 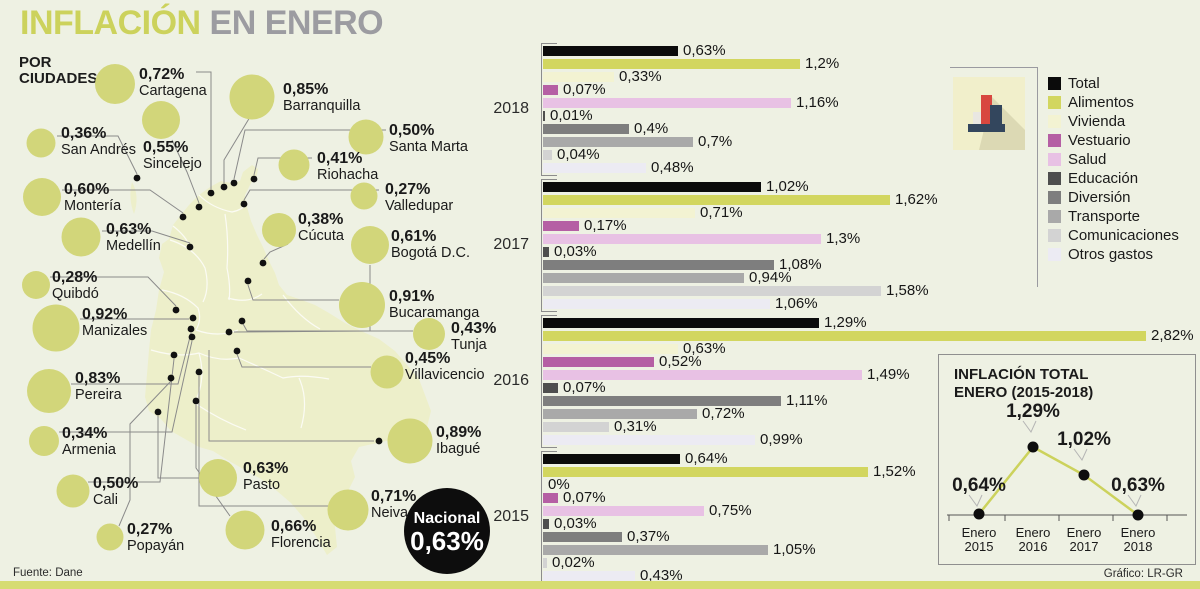 I want to click on city-name-barranquilla: Barranquilla, so click(x=322, y=106).